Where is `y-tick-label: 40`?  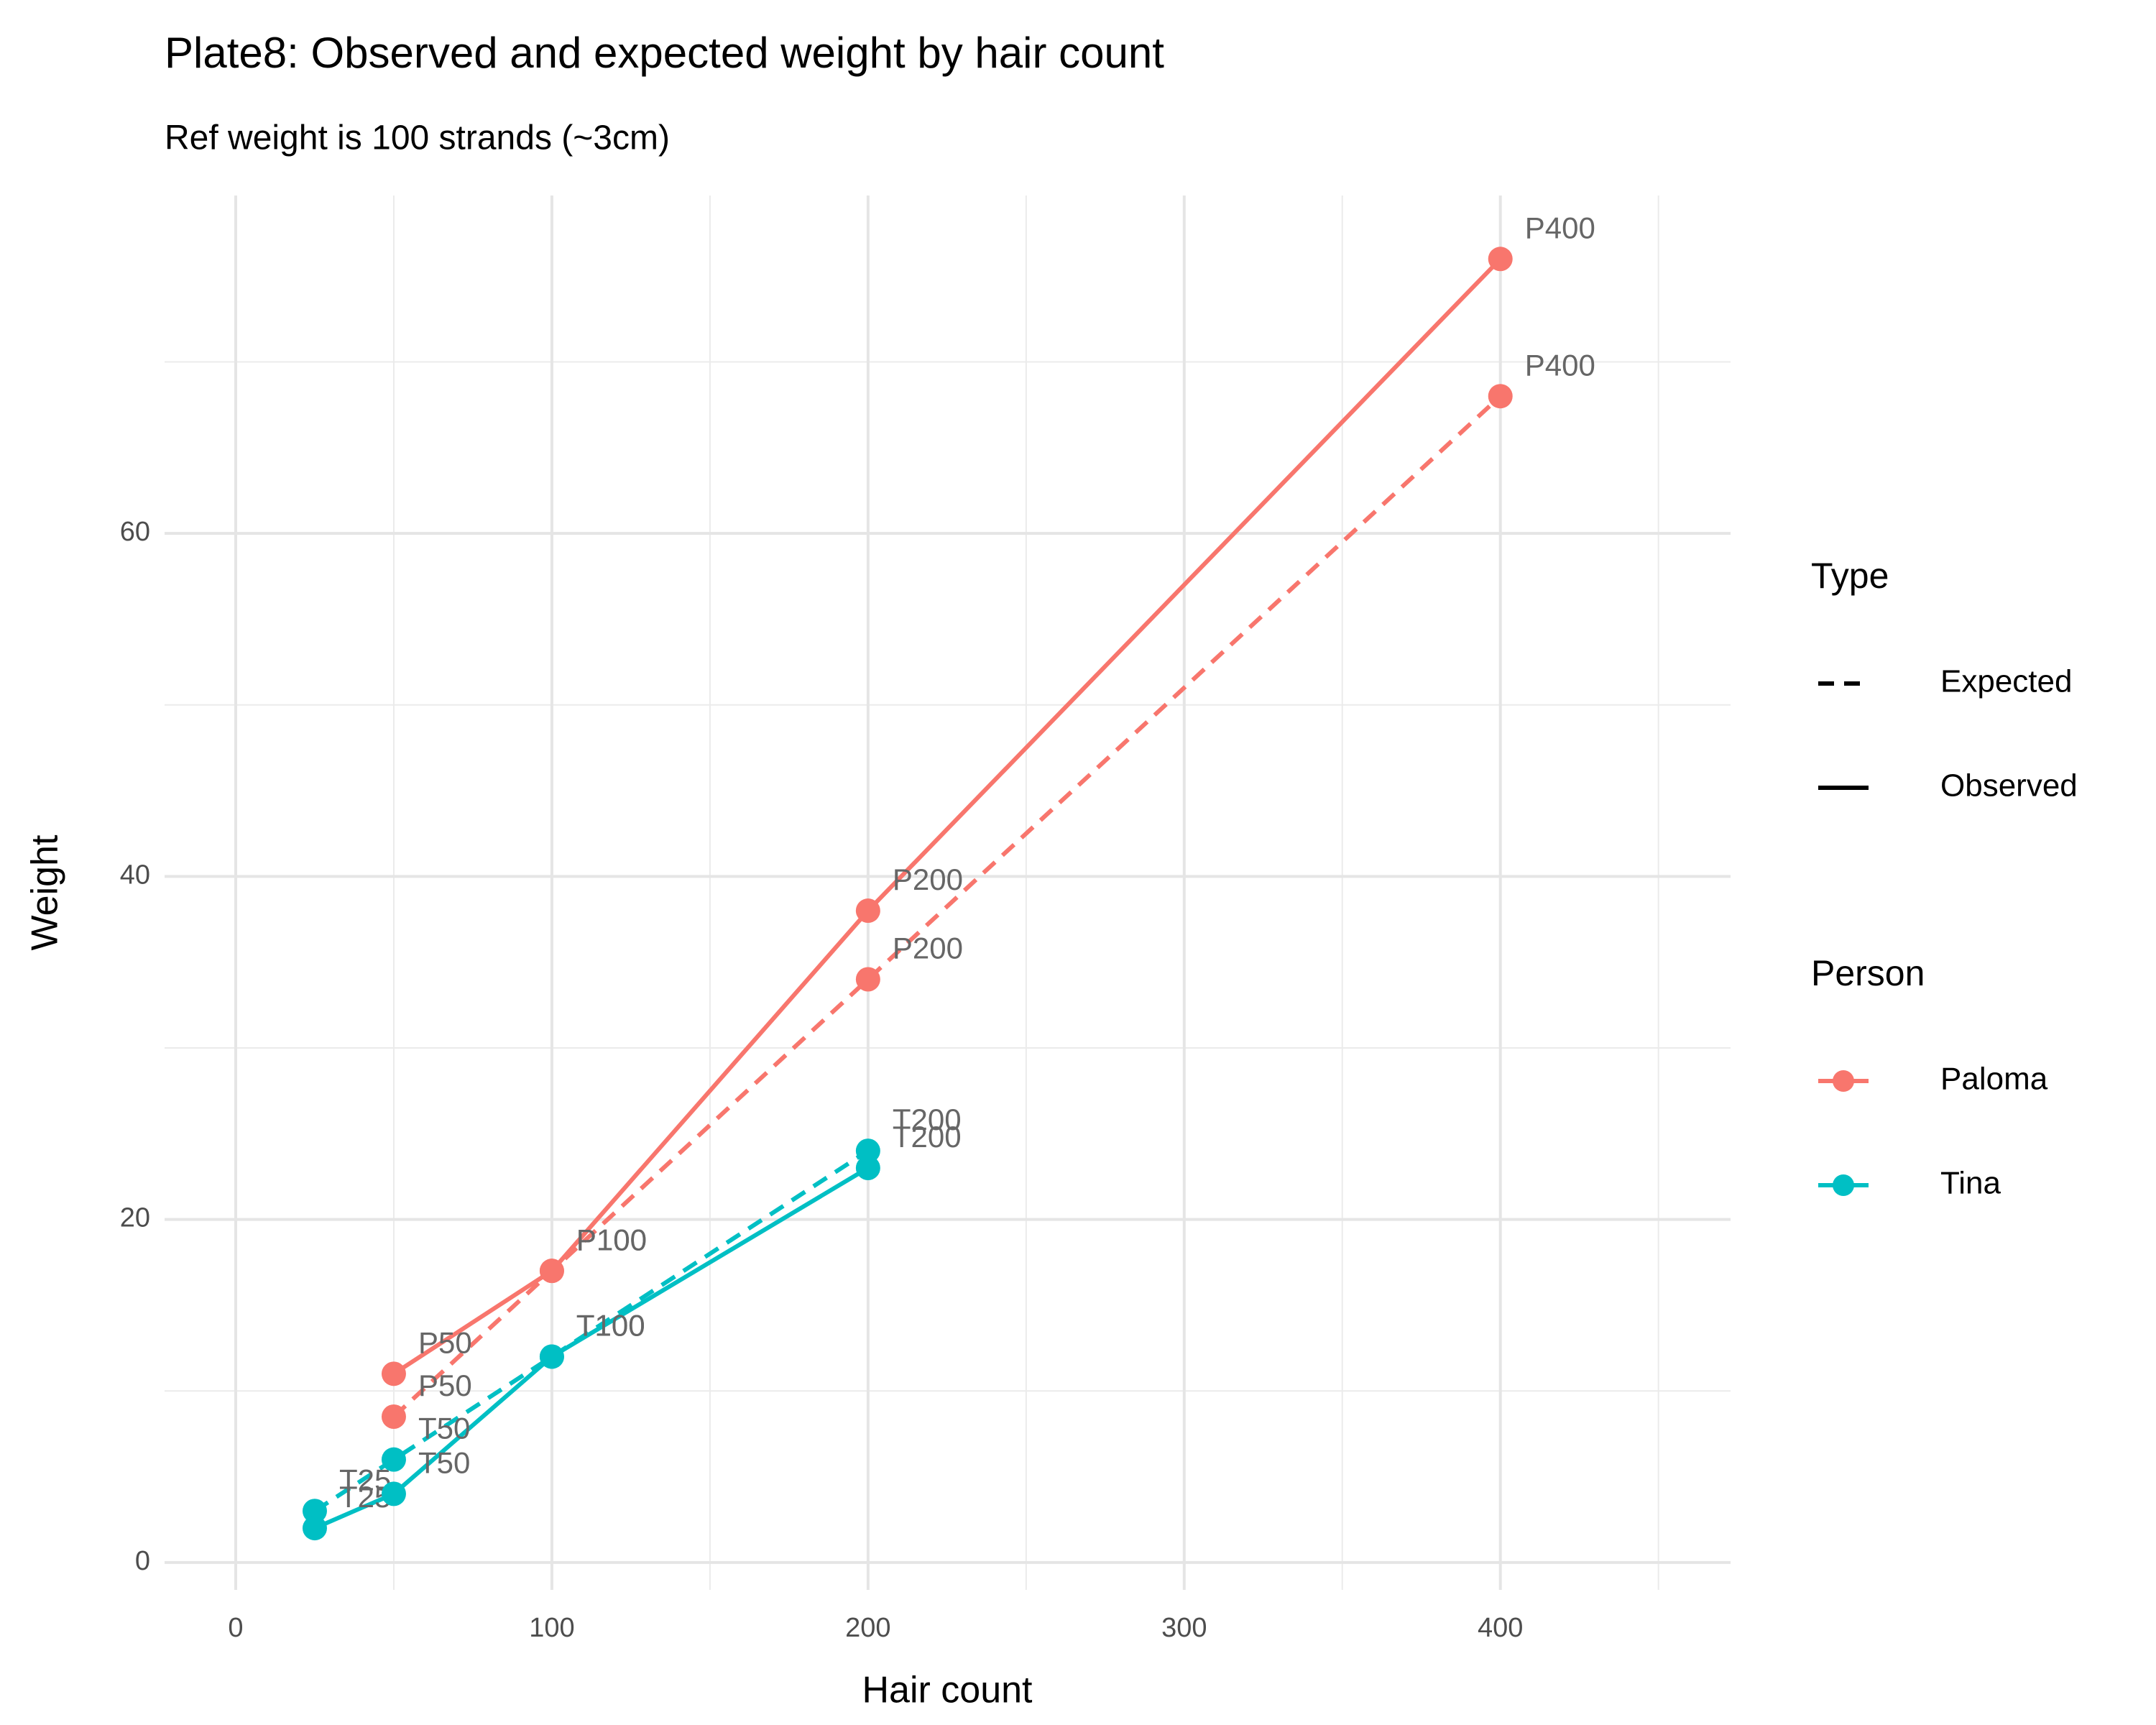 y-tick-label: 40 is located at coordinates (135, 875).